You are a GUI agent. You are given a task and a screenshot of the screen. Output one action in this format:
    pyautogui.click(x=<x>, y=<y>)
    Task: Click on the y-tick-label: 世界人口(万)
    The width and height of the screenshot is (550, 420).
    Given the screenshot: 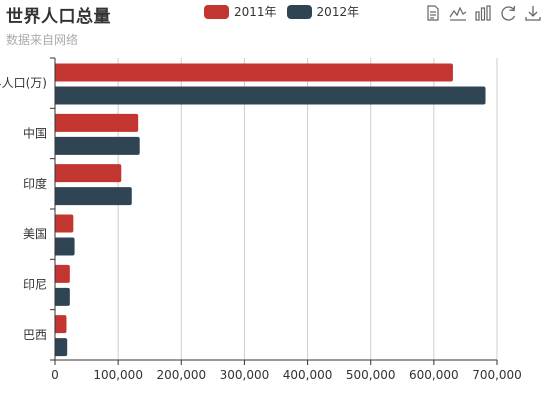 What is the action you would take?
    pyautogui.click(x=23, y=83)
    